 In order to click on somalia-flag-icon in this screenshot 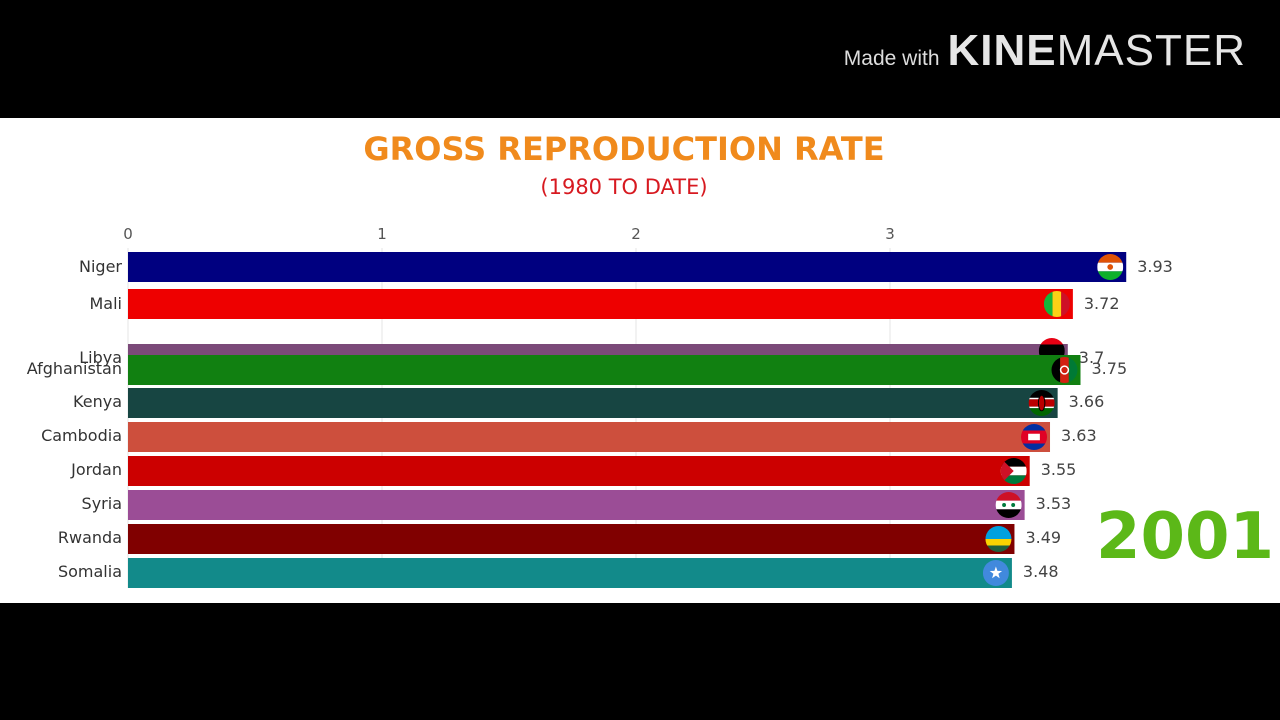, I will do `click(995, 573)`.